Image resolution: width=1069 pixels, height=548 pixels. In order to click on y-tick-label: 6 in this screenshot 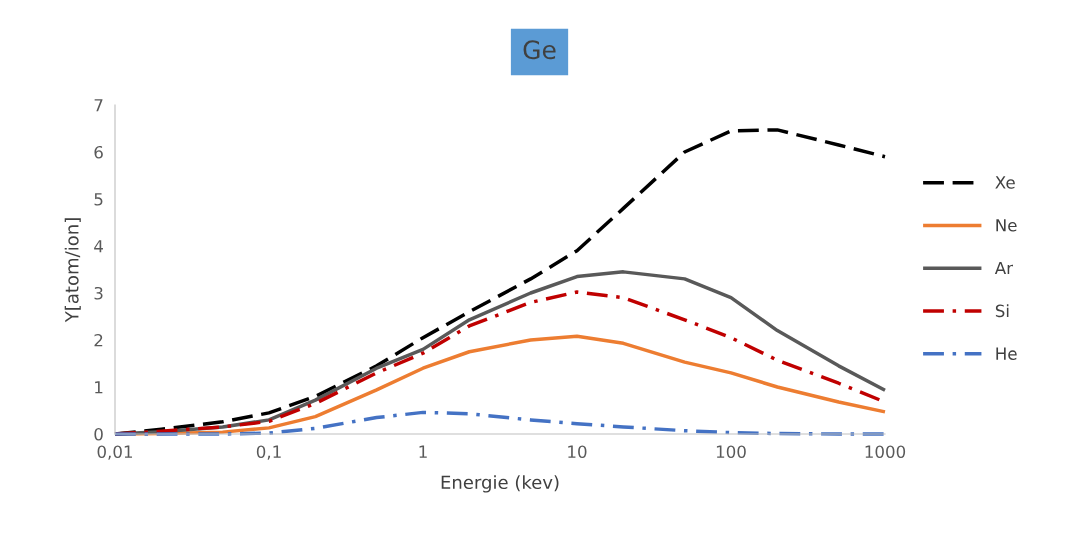, I will do `click(98, 152)`.